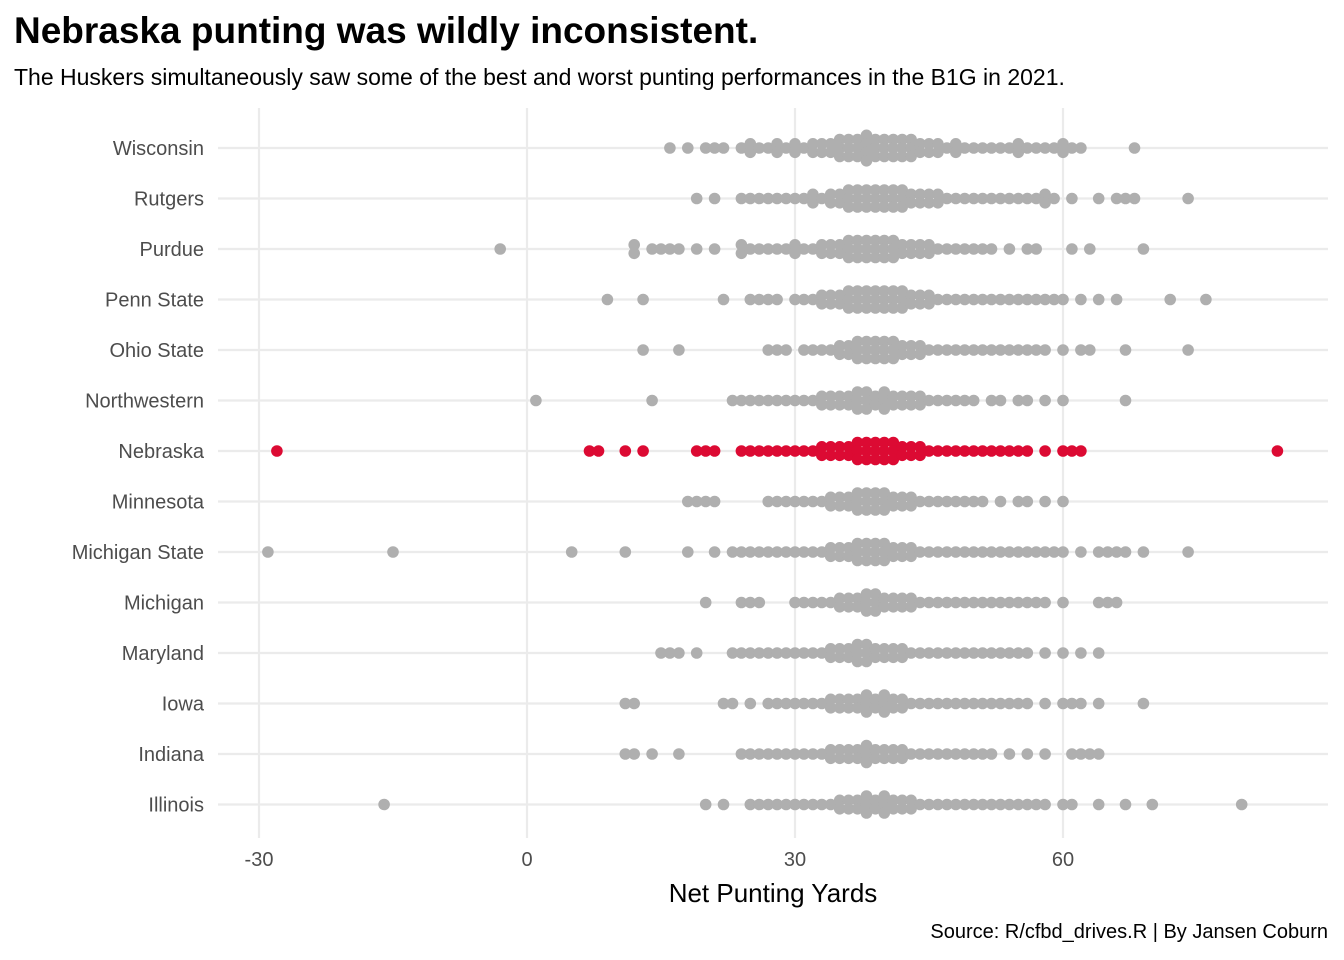 This screenshot has height=960, width=1344. Describe the element at coordinates (259, 860) in the screenshot. I see `x-tick-label: -30` at that location.